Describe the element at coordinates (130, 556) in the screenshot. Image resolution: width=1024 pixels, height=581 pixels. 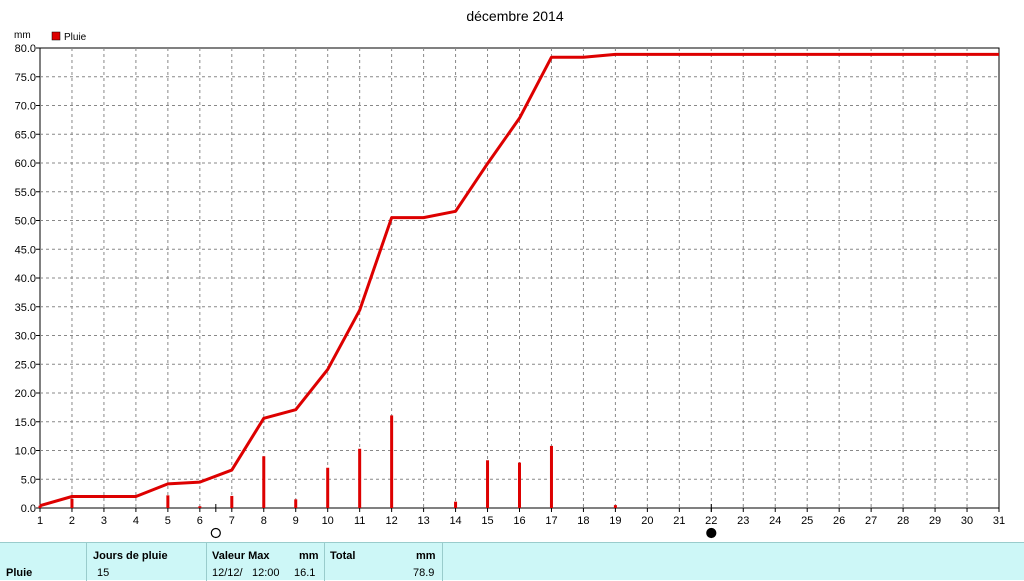
I see `rain-days-header: Jours de pluie` at that location.